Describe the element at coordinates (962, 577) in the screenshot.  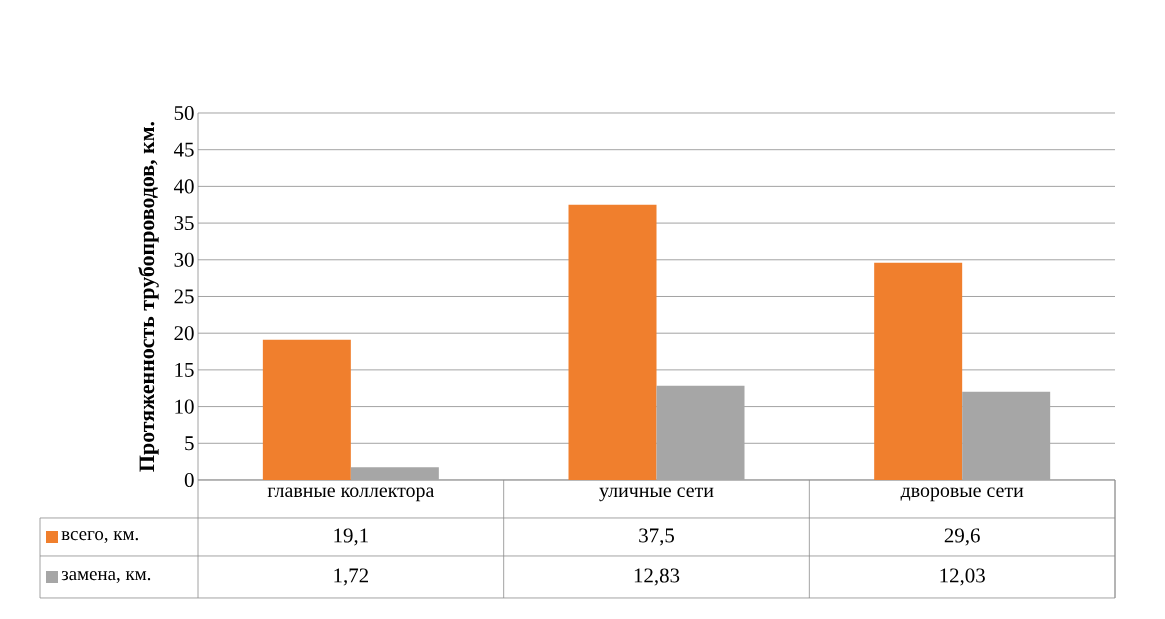
I see `data-label: 12,03` at that location.